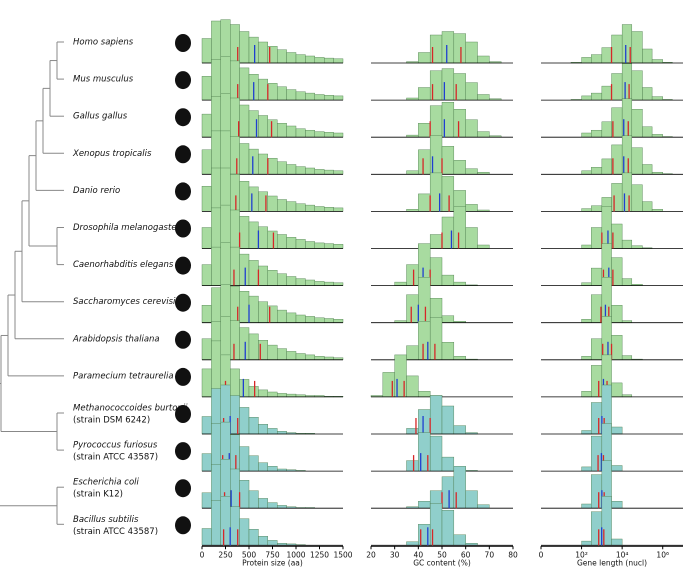  What do you see at coordinates (513, 554) in the screenshot?
I see `x-tick-label: 80` at bounding box center [513, 554].